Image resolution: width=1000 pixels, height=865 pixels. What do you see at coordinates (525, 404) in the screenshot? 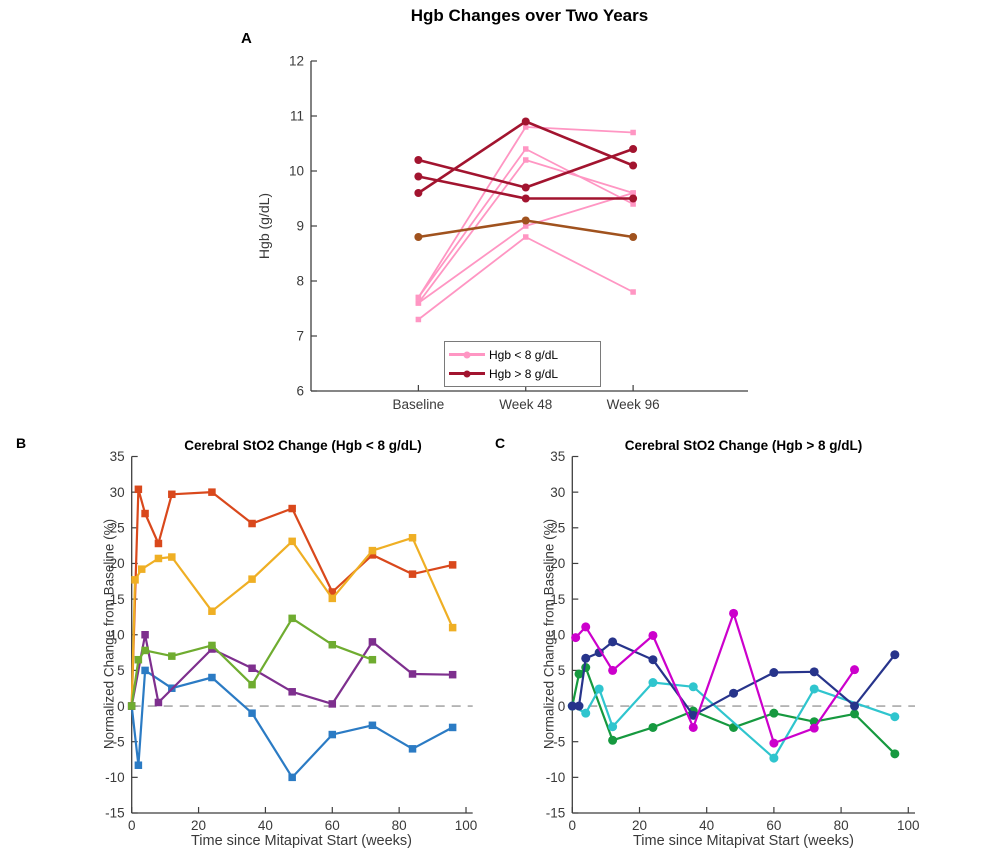
I see `svg-text: Week 48` at bounding box center [525, 404].